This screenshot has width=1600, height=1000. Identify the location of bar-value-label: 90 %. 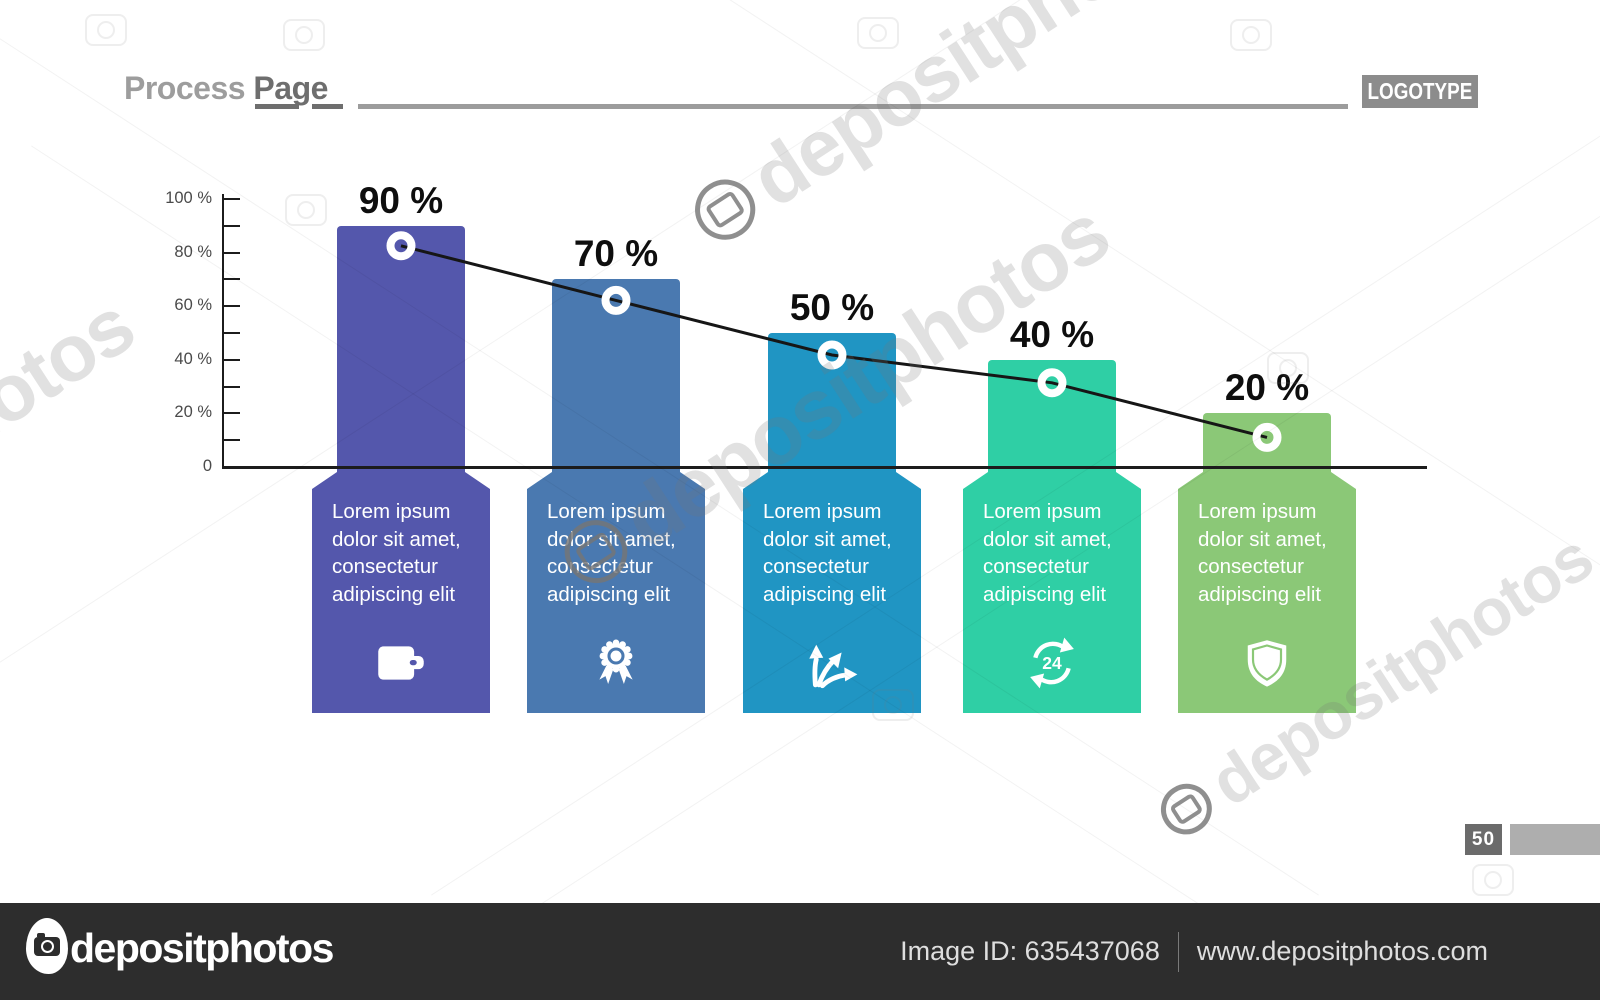
(401, 200).